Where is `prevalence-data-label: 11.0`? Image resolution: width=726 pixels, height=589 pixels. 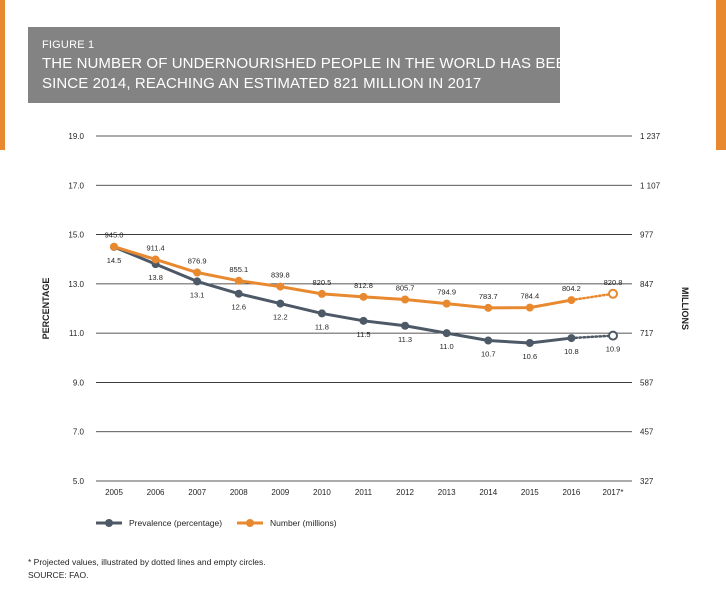 prevalence-data-label: 11.0 is located at coordinates (447, 346).